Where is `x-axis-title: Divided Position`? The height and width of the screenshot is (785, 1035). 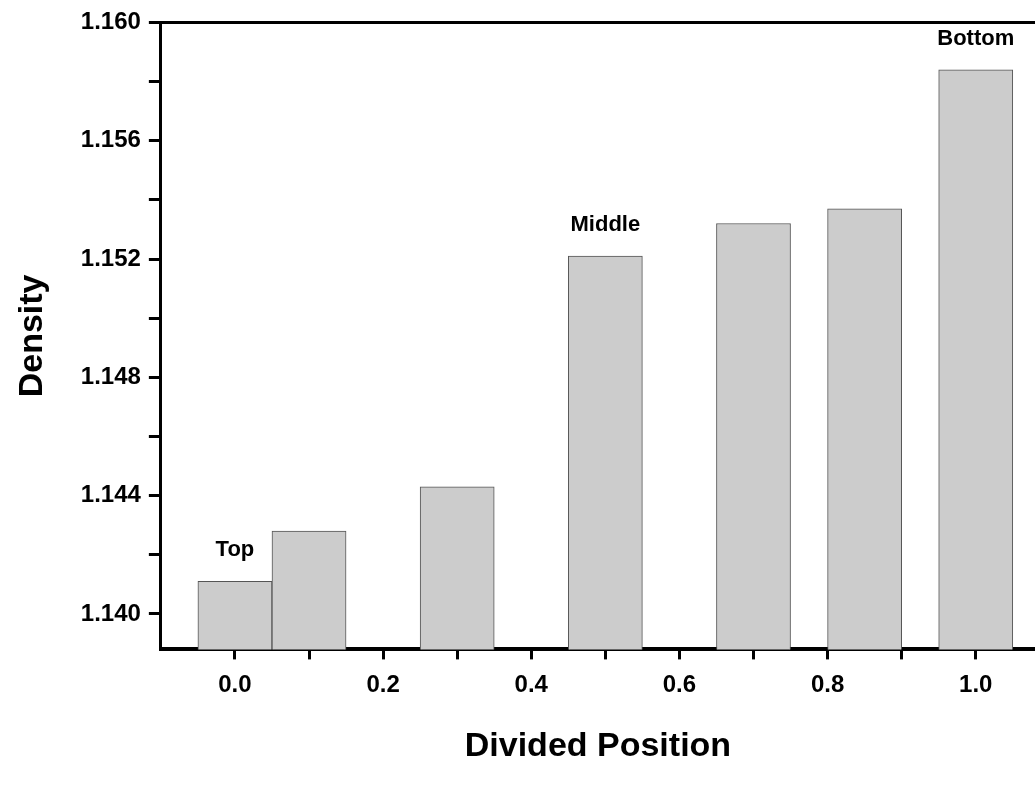
x-axis-title: Divided Position is located at coordinates (598, 743).